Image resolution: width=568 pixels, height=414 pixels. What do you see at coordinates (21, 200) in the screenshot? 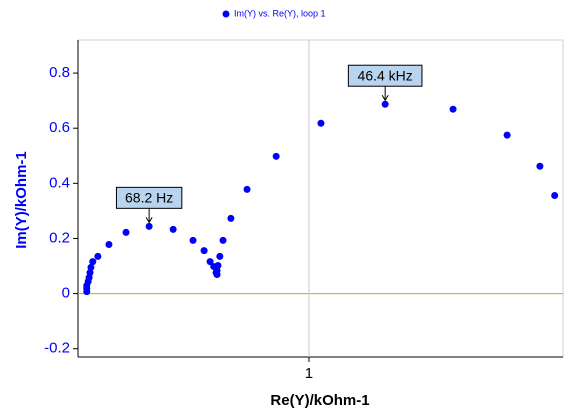
I see `y-axis-label: Im(Y)/kOhm-1` at bounding box center [21, 200].